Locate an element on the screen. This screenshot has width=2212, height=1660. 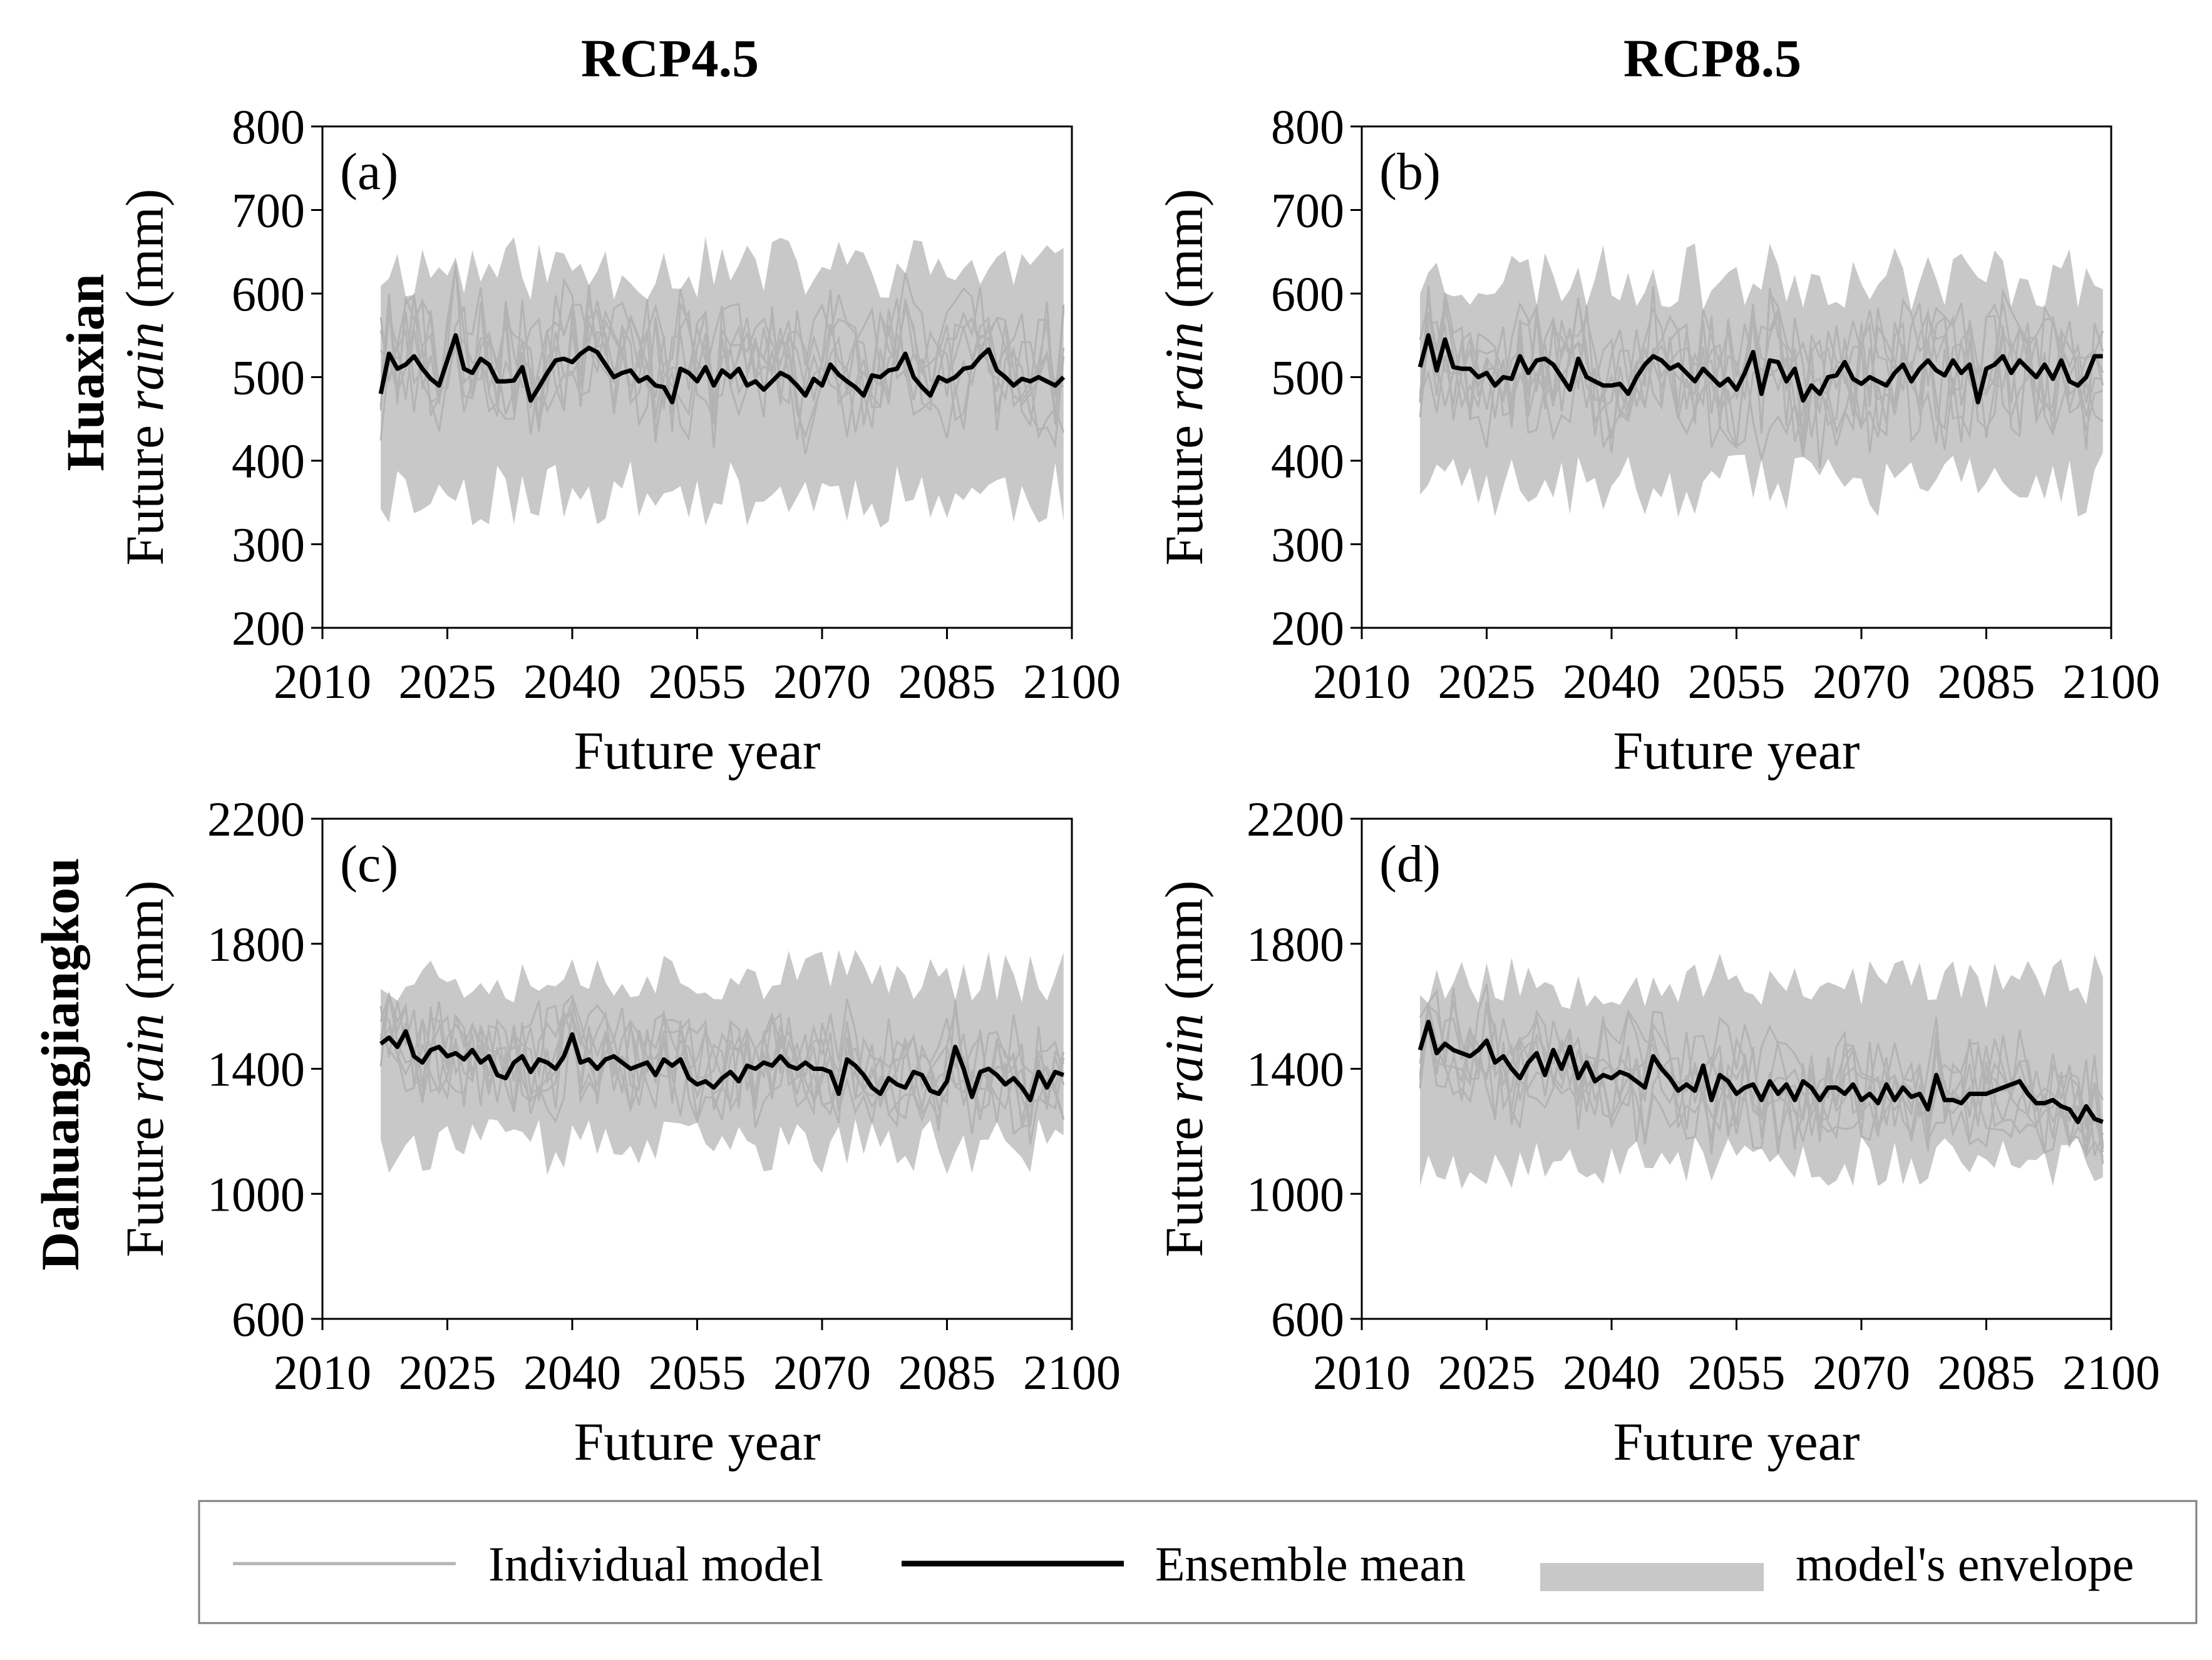
row-title-huaxian: Huaxian is located at coordinates (85, 372).